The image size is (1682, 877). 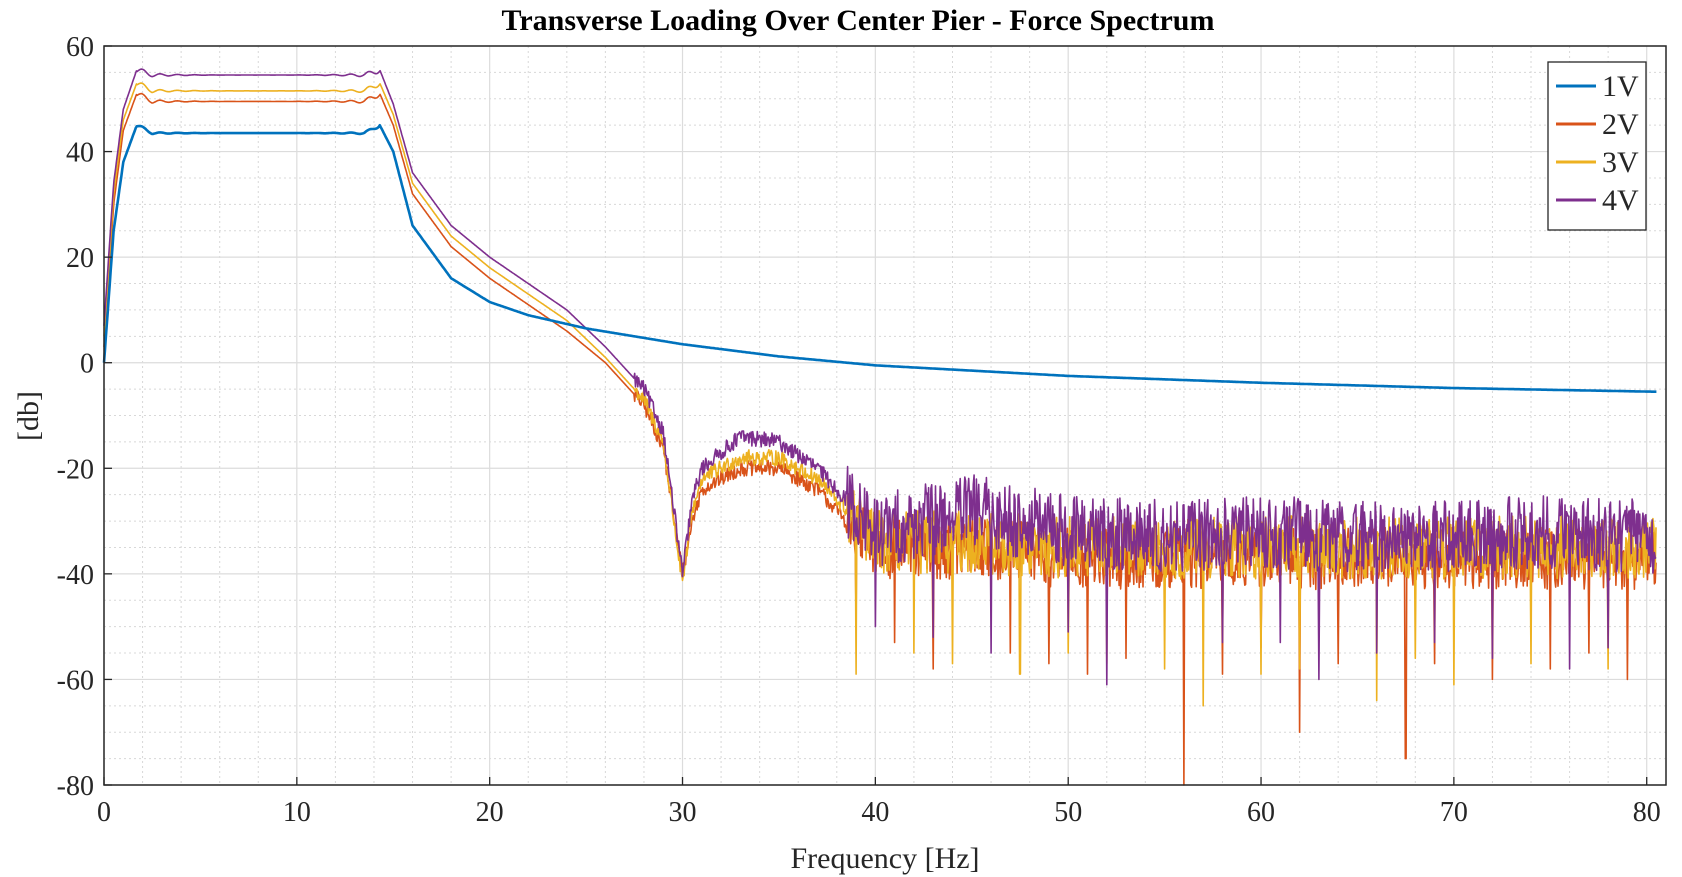 I want to click on y-tick-label: -60, so click(x=75, y=680).